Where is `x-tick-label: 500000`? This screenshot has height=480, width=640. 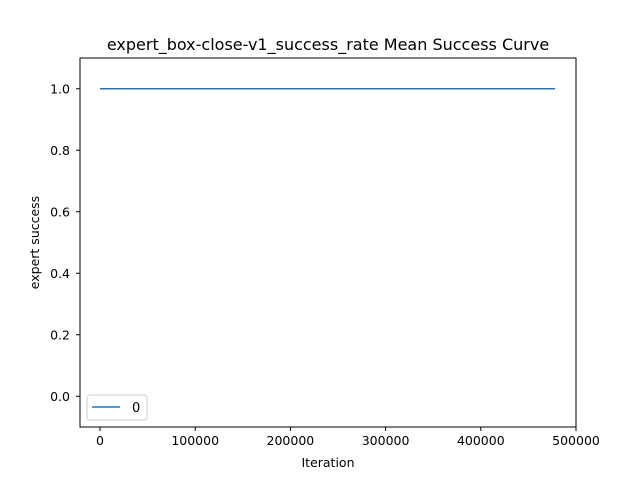 x-tick-label: 500000 is located at coordinates (576, 440).